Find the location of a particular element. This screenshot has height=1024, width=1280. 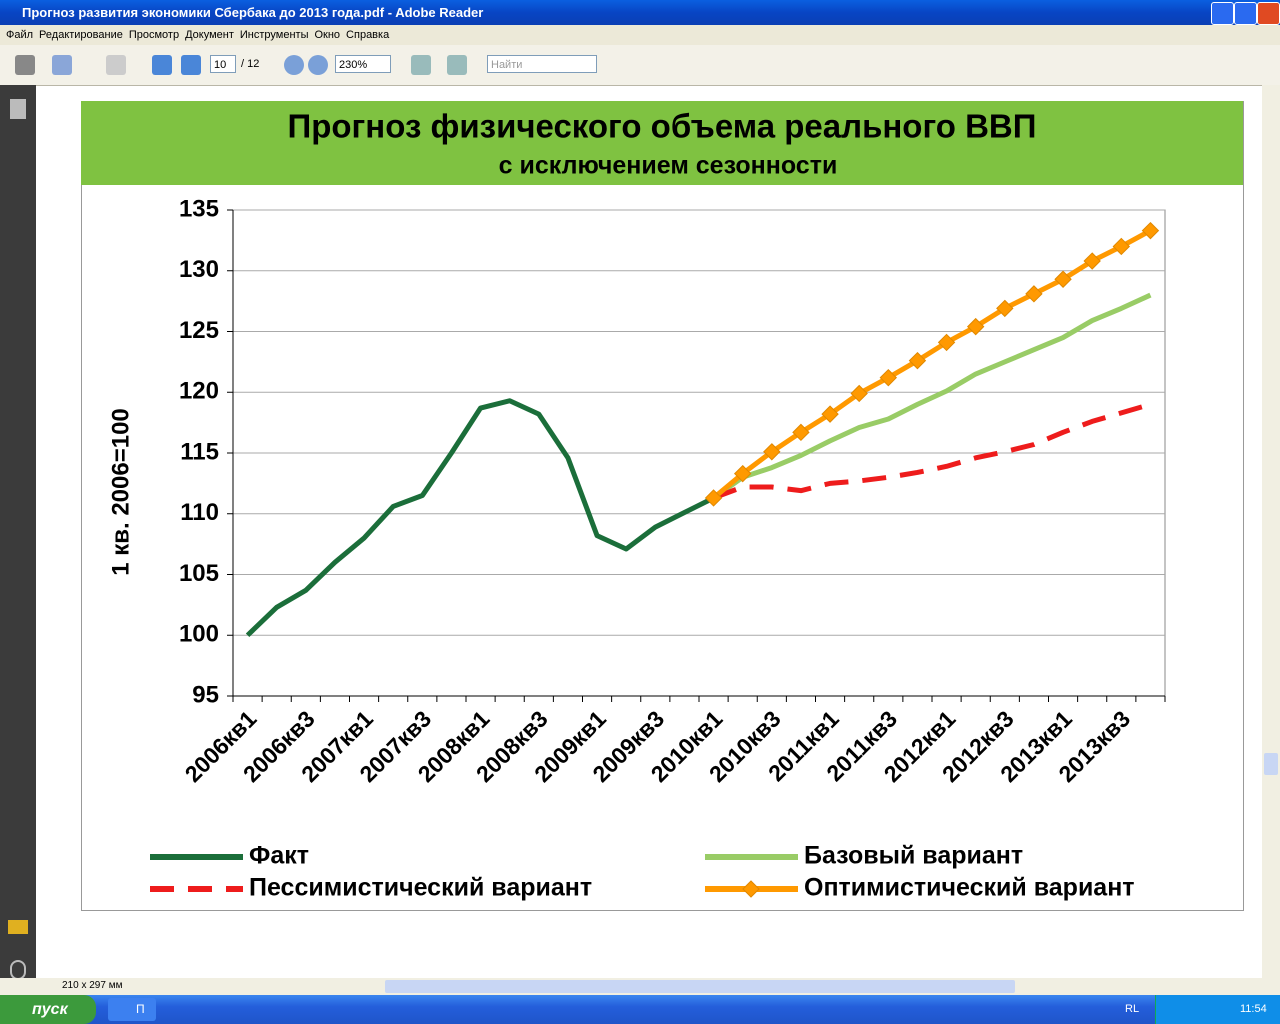

next-page is located at coordinates (191, 65).